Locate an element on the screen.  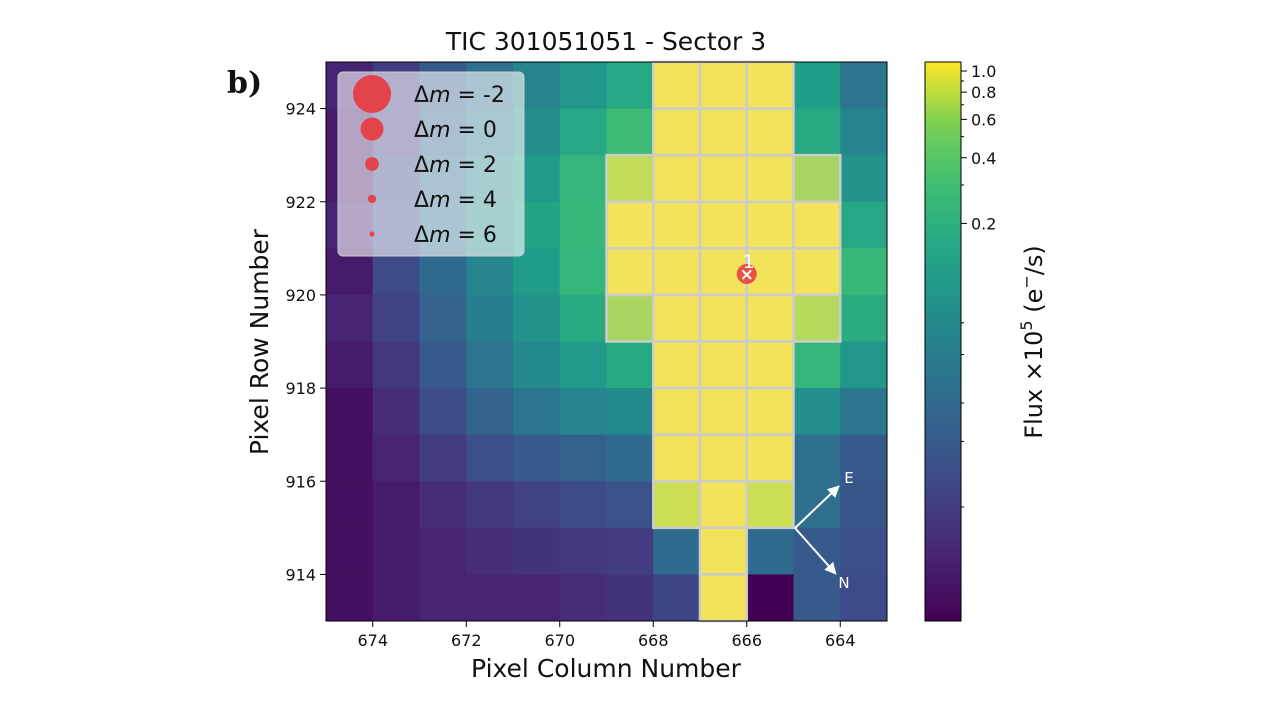
x-tick-label: 666 is located at coordinates (746, 640).